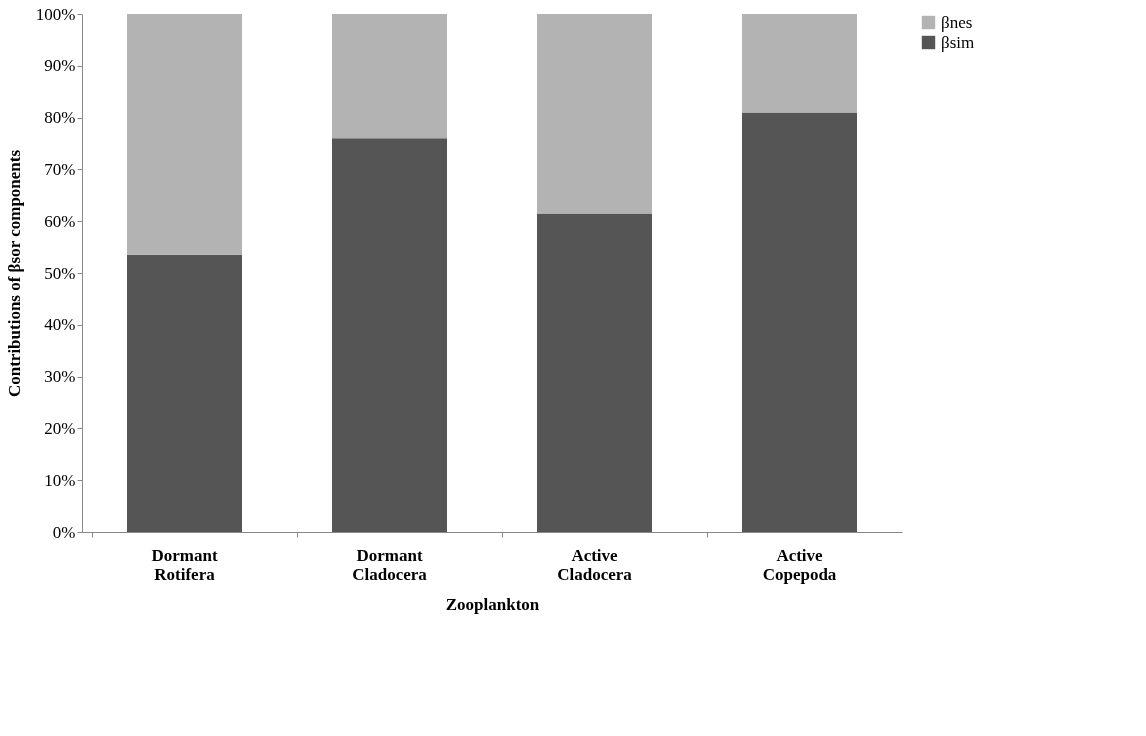 The width and height of the screenshot is (1146, 736). Describe the element at coordinates (55, 14) in the screenshot. I see `y-tick-label: 100%` at that location.